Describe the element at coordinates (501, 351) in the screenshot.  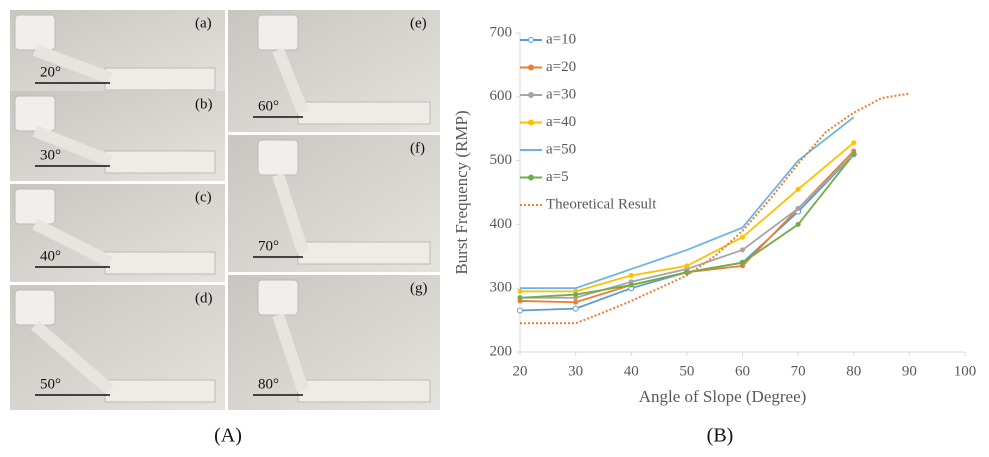
I see `y-tick-label: 200` at that location.